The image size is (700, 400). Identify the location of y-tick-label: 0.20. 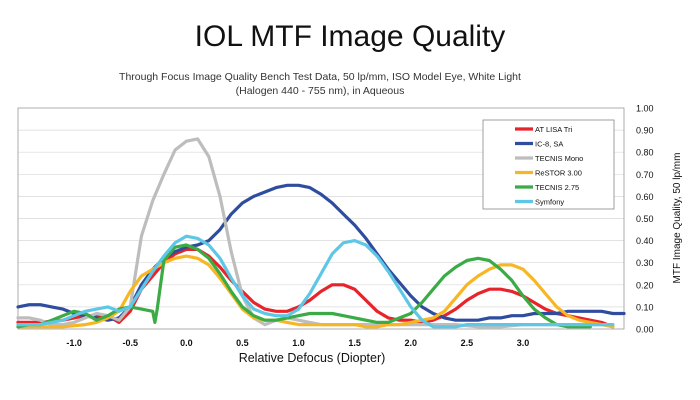
(645, 285).